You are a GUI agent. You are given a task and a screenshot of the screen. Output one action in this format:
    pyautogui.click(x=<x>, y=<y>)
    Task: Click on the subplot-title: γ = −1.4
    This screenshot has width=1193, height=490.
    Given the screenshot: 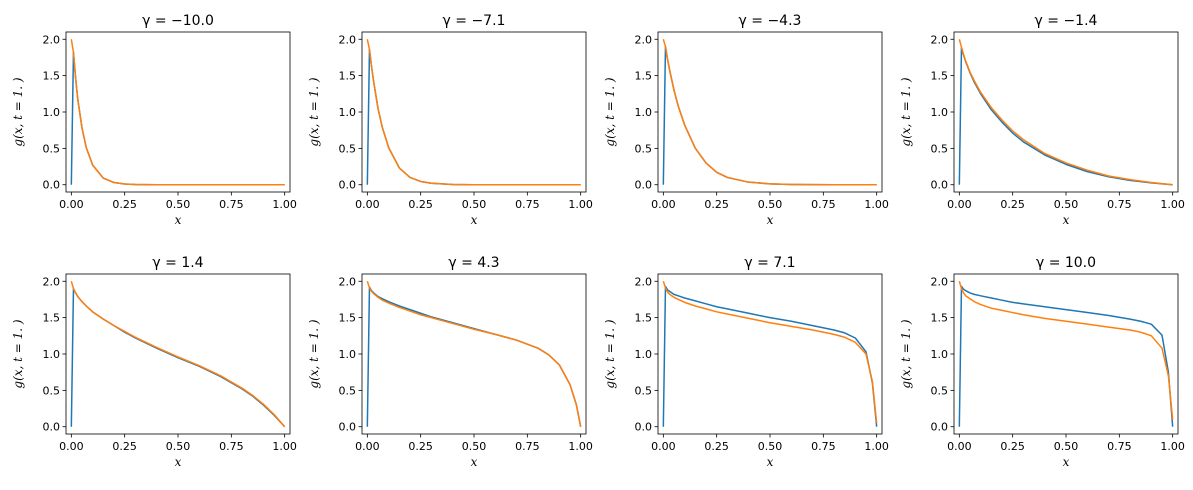 What is the action you would take?
    pyautogui.click(x=1066, y=21)
    